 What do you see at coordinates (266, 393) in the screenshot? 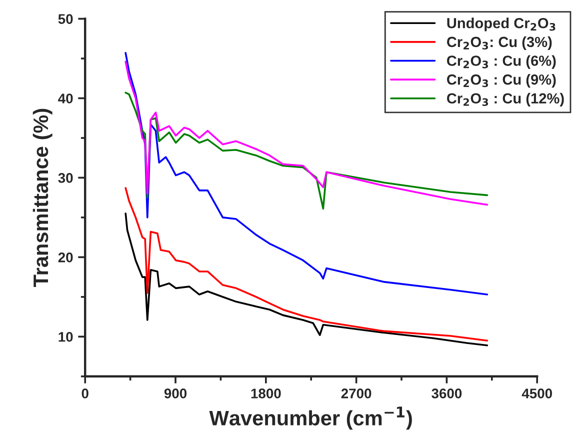
I see `x-tick-label: 1800` at bounding box center [266, 393].